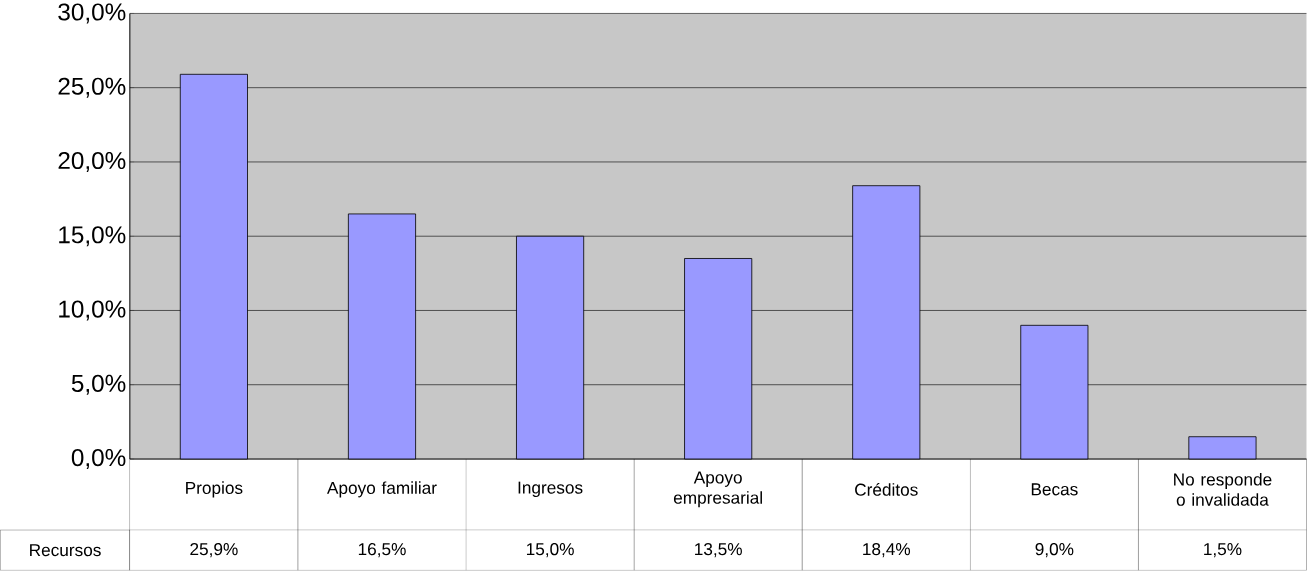 This screenshot has height=571, width=1307. Describe the element at coordinates (92, 13) in the screenshot. I see `y-tick-label: 30,0%` at that location.